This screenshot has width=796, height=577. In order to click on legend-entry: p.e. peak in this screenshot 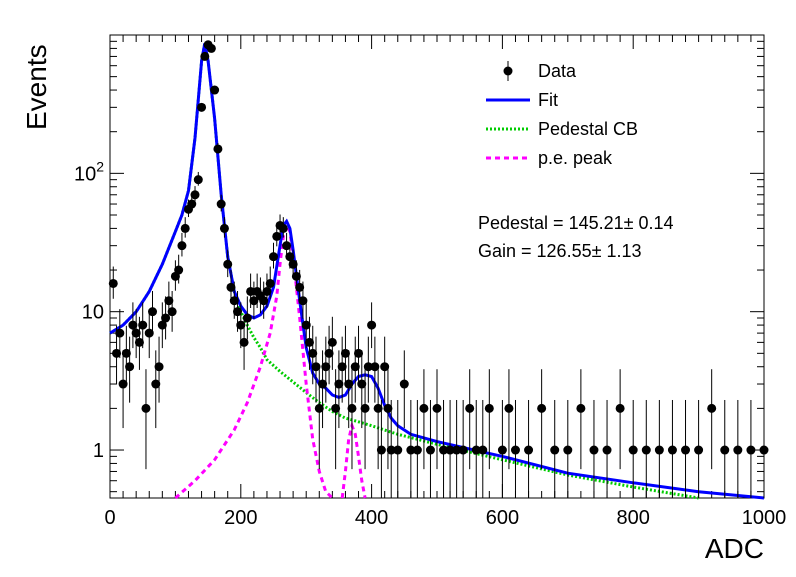, I will do `click(549, 158)`.